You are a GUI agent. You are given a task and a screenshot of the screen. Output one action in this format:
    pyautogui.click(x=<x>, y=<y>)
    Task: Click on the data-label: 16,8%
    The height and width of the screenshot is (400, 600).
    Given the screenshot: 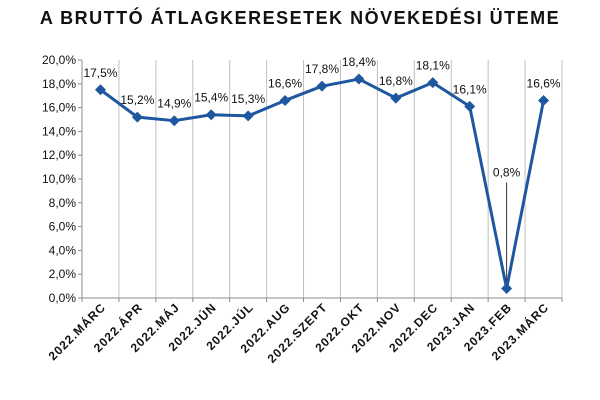 What is the action you would take?
    pyautogui.click(x=396, y=81)
    